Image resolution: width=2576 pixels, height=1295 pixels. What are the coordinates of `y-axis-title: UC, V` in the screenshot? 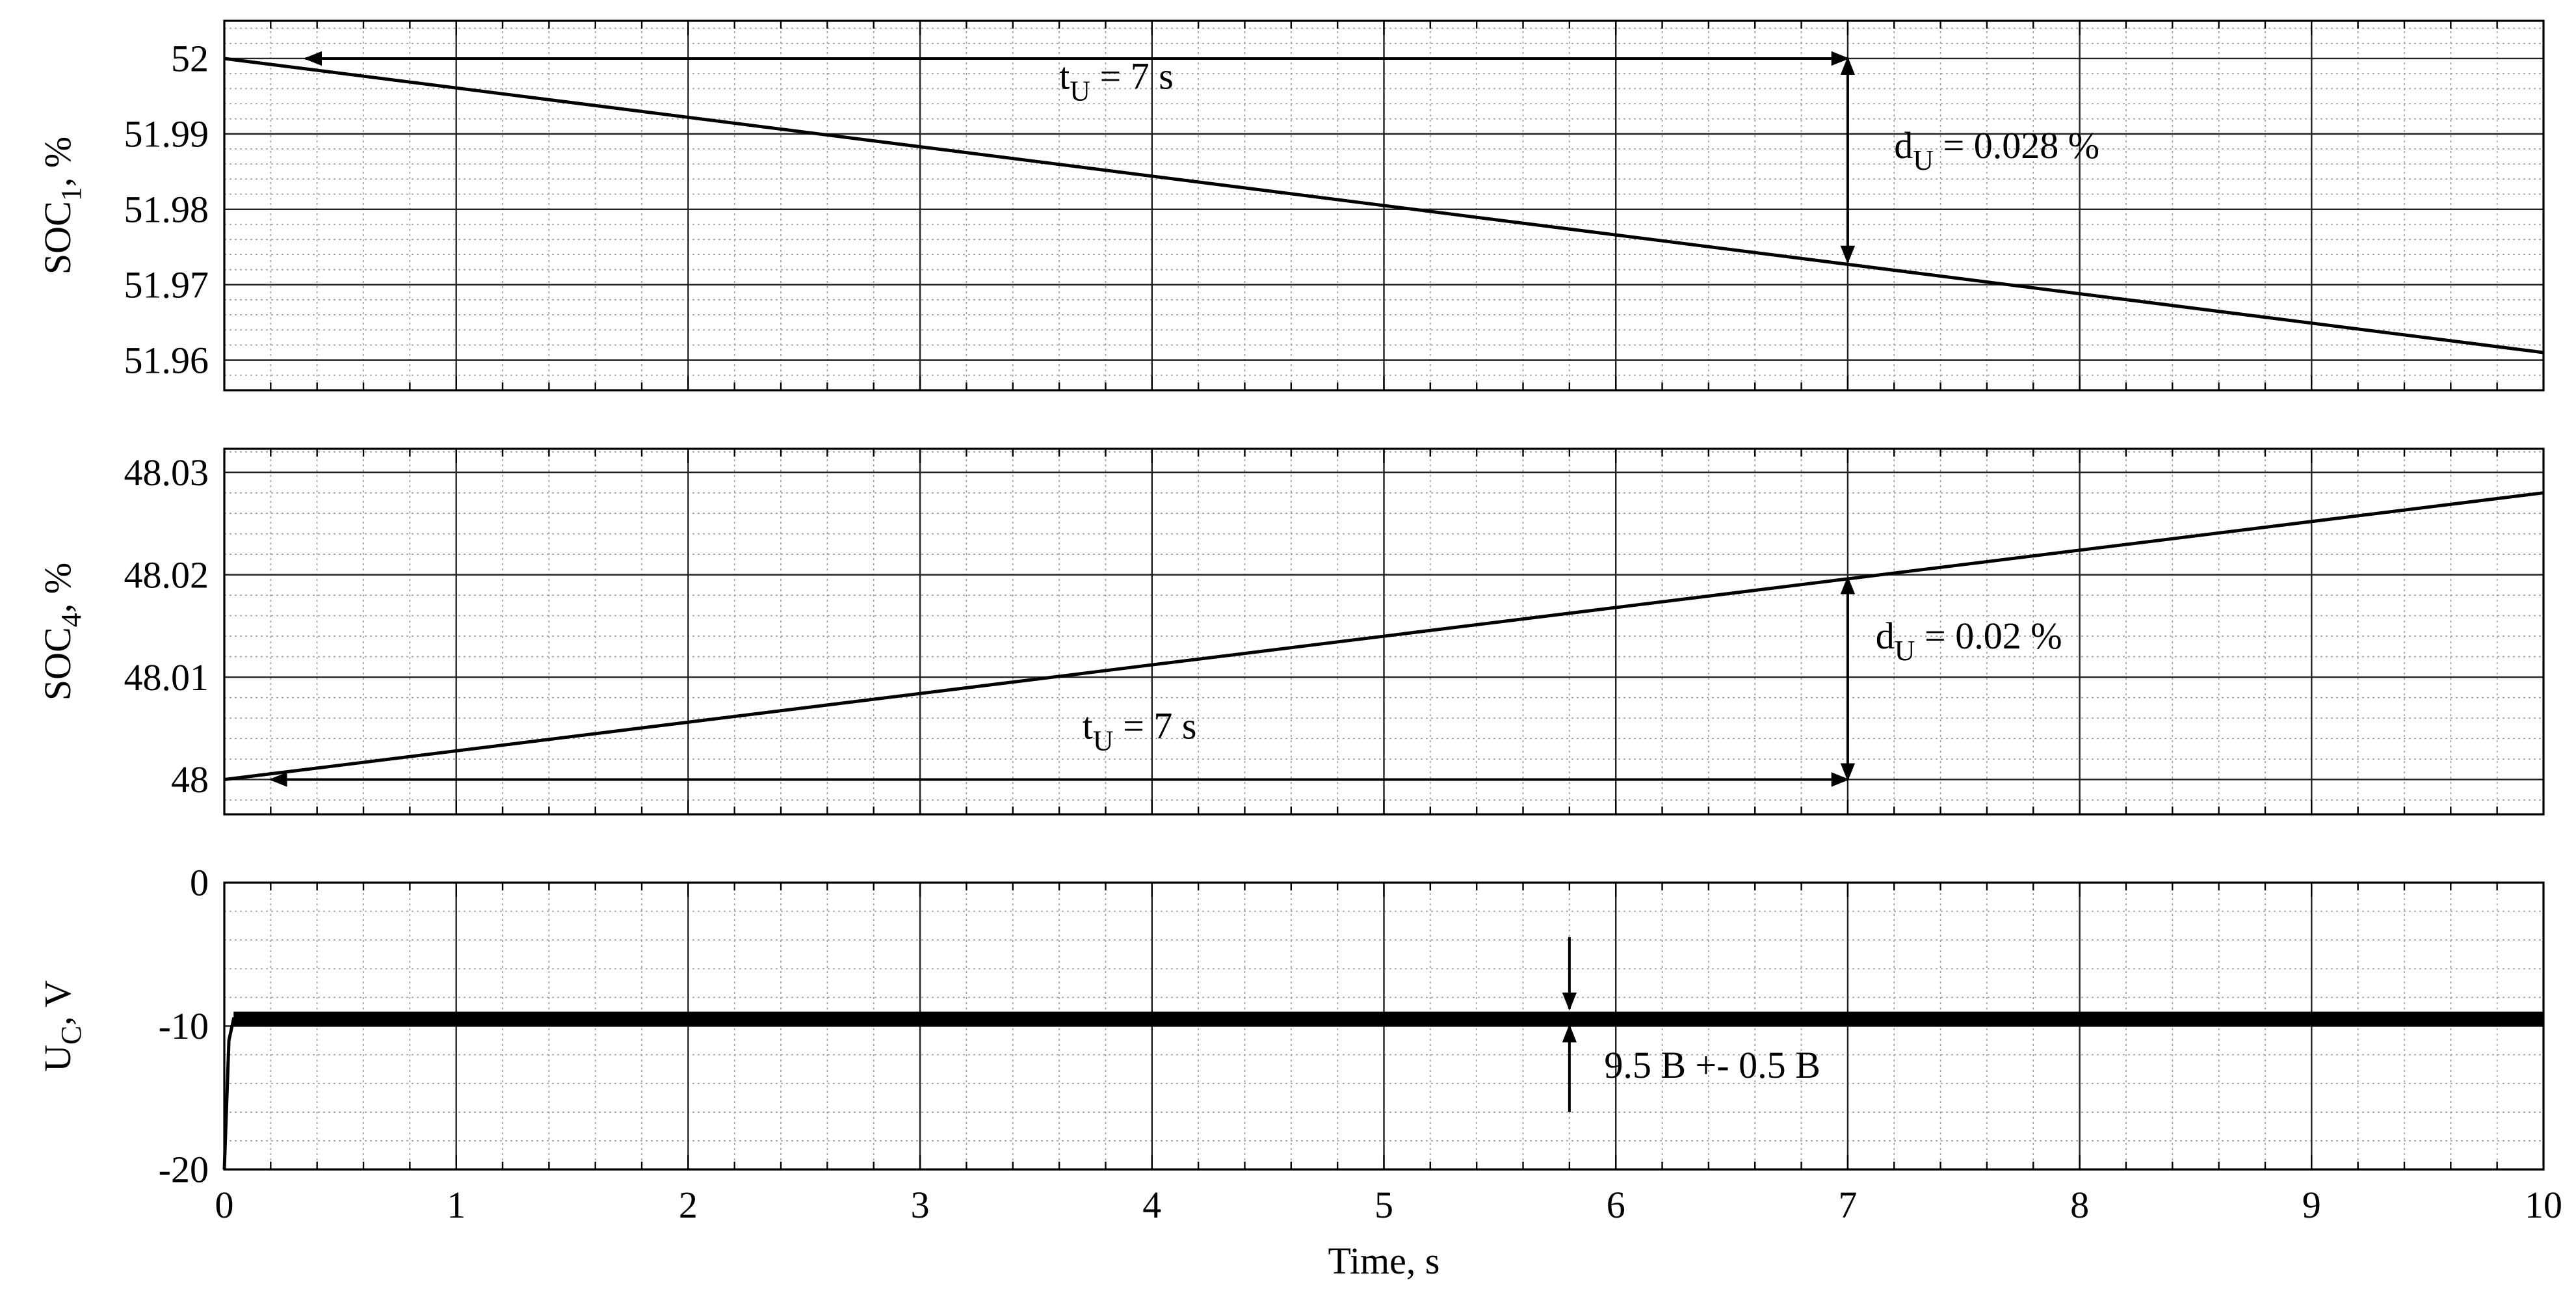 It's located at (61, 1026).